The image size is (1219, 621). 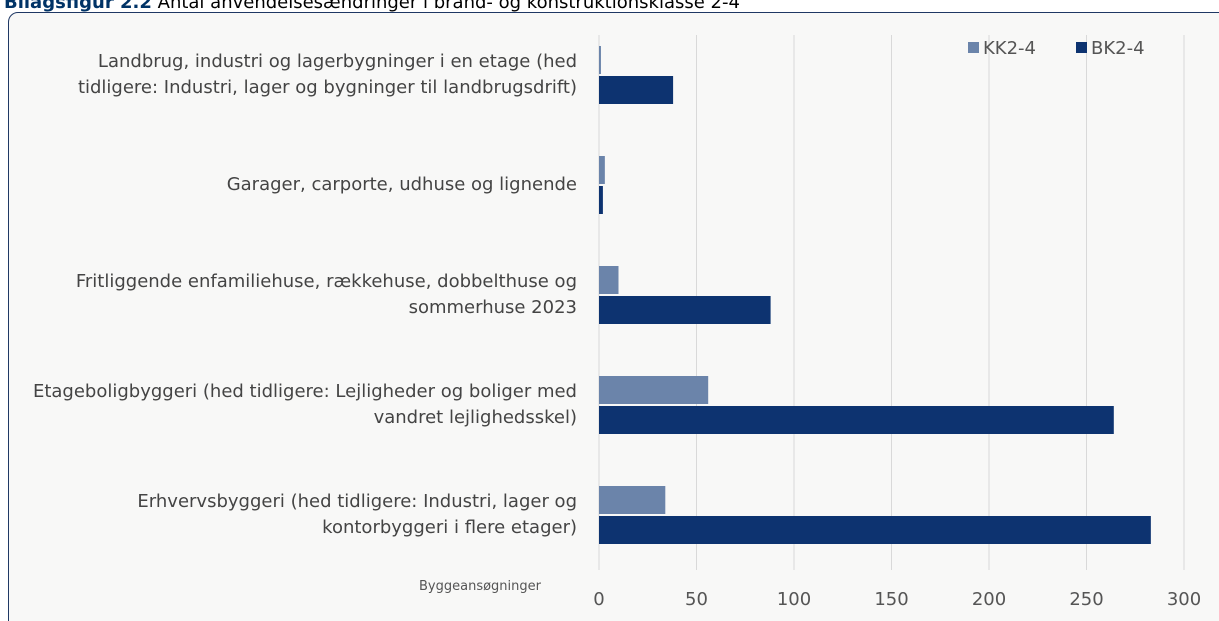 I want to click on y-tick-label: Garager, carporte, udhuse og lignende, so click(x=401, y=184).